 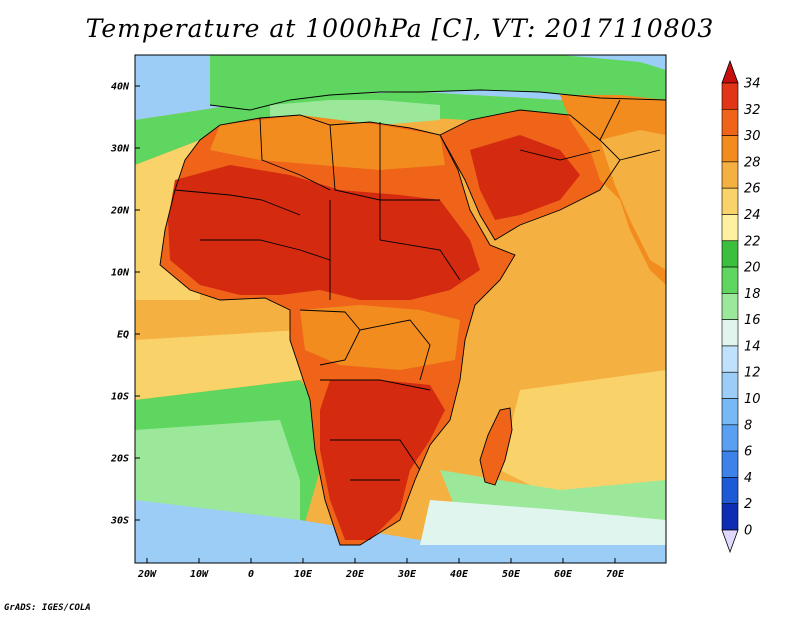 What do you see at coordinates (120, 273) in the screenshot?
I see `lat-tick-label: 10N` at bounding box center [120, 273].